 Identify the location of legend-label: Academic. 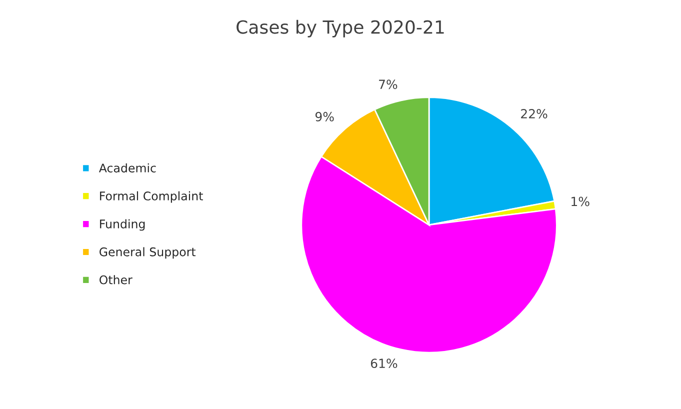
(127, 167).